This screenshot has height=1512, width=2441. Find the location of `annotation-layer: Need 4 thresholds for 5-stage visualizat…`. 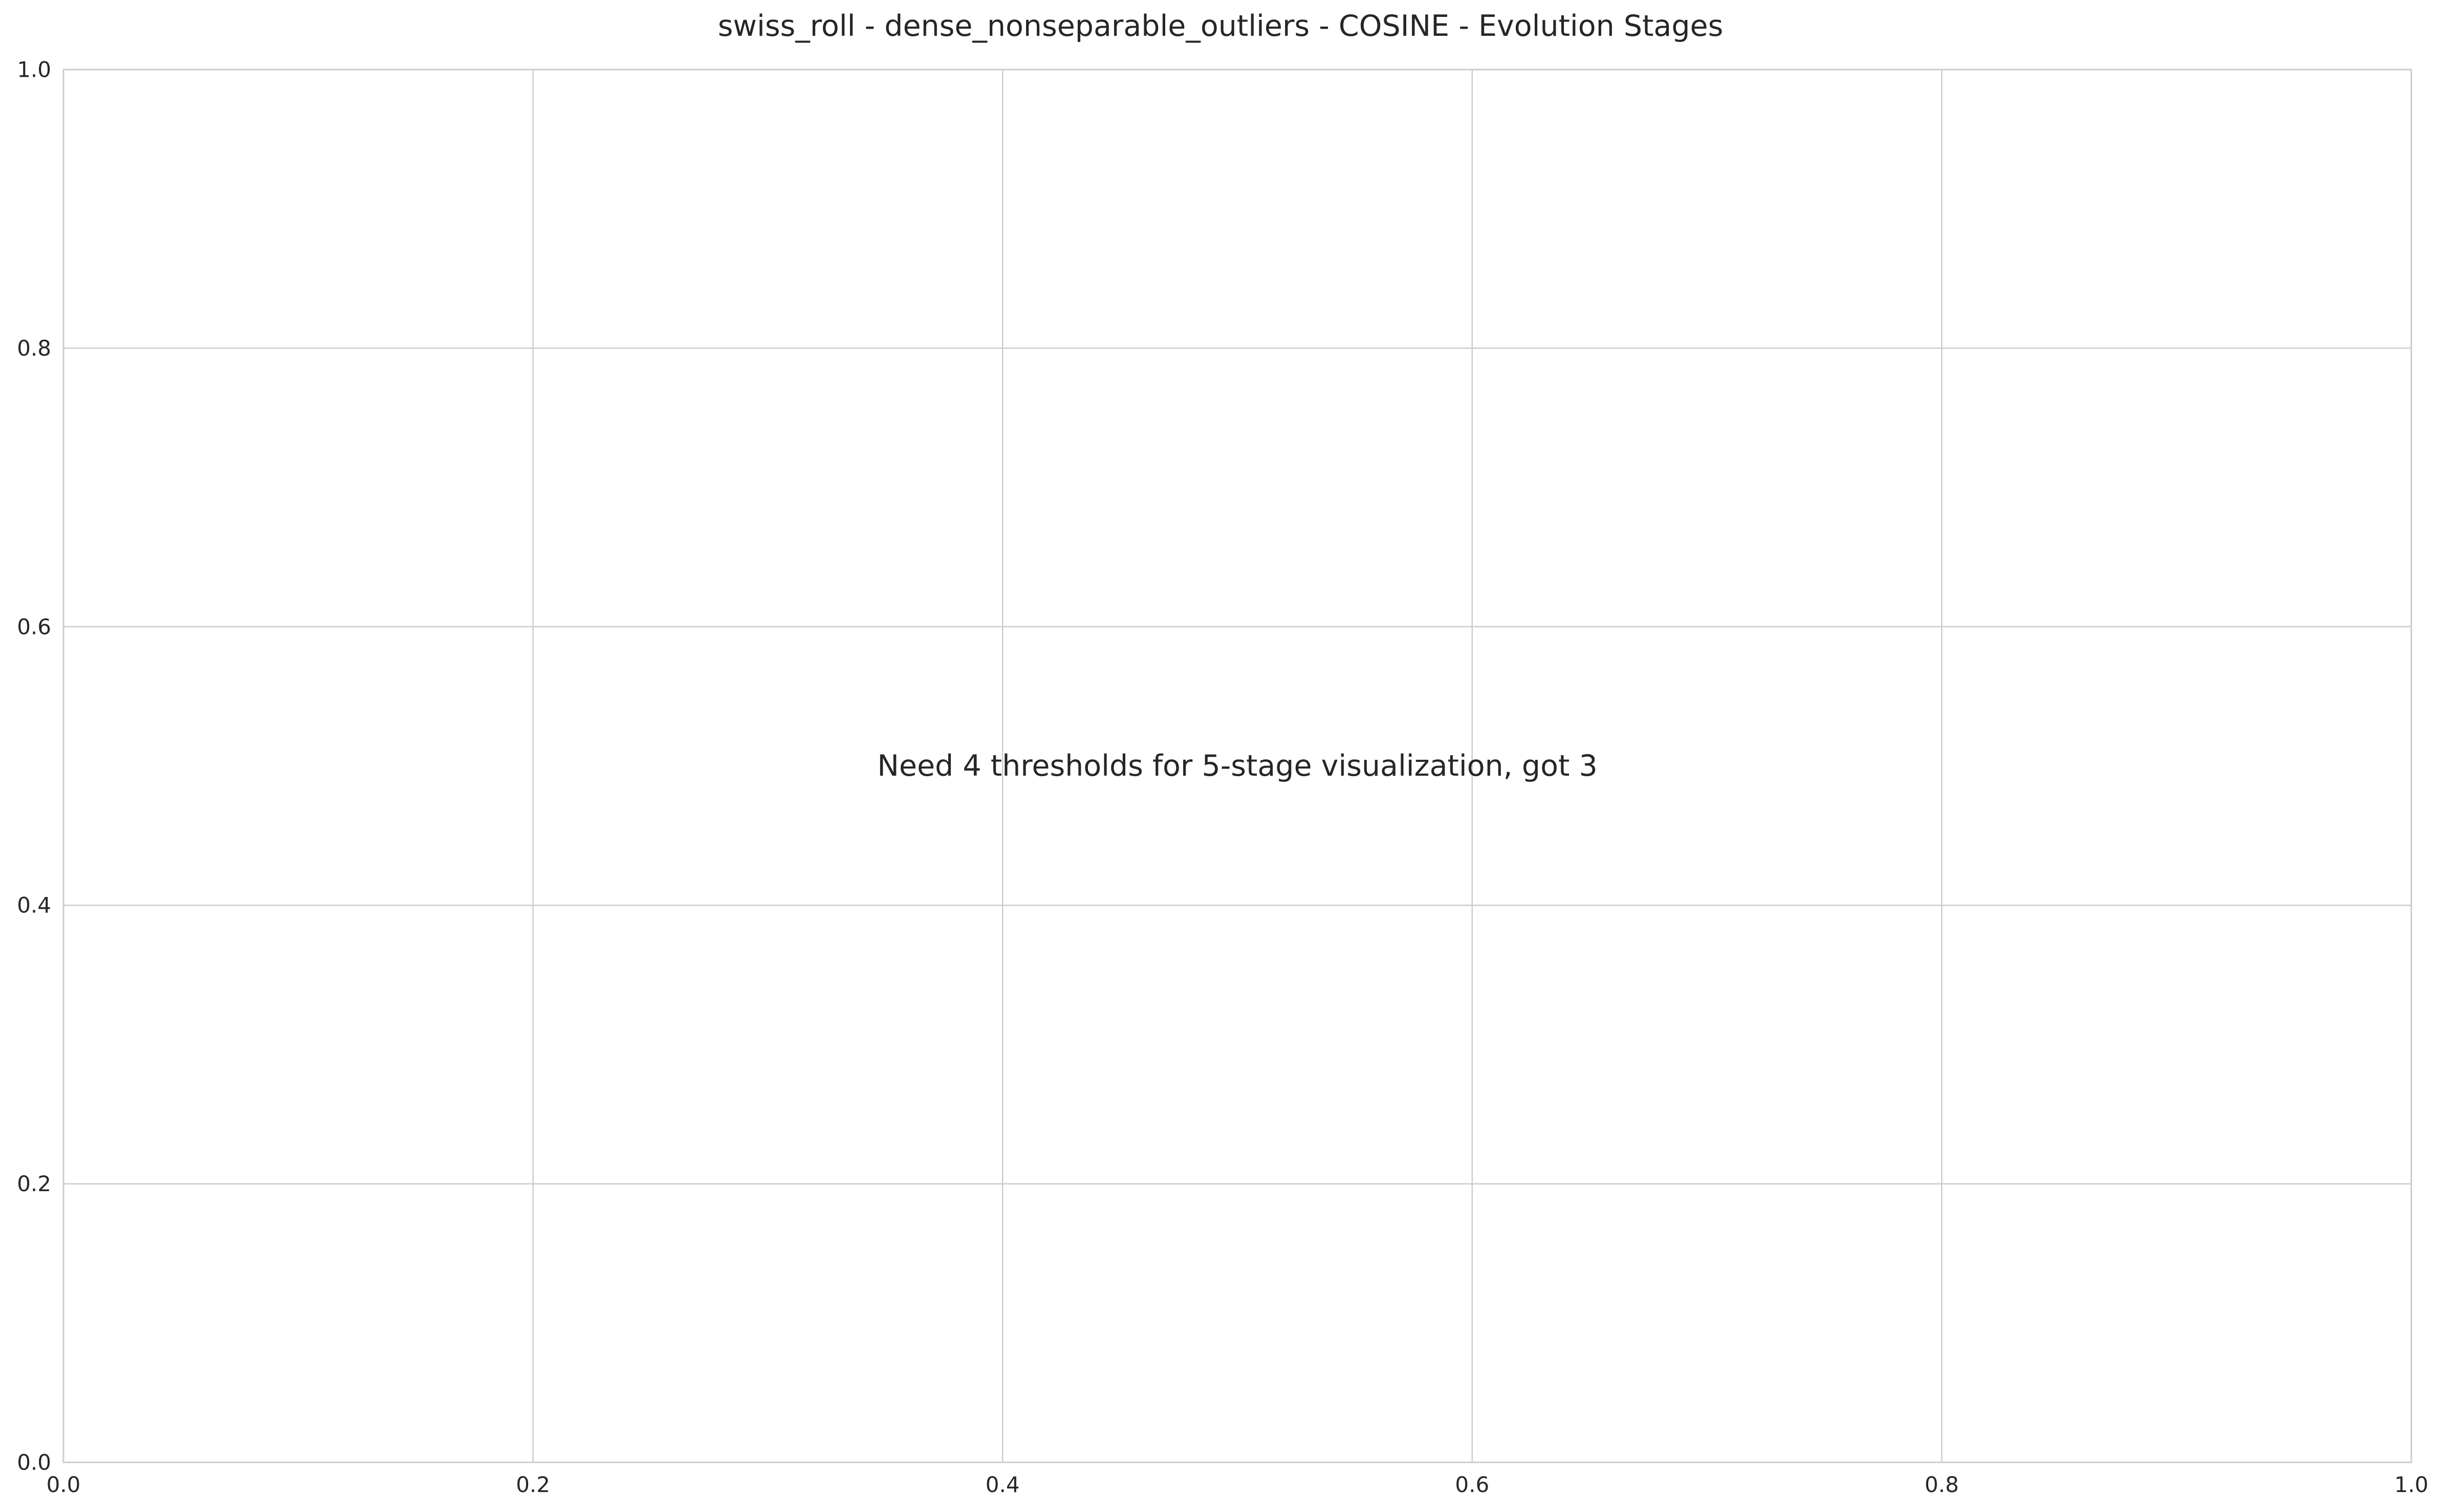

annotation-layer: Need 4 thresholds for 5-stage visualizat… is located at coordinates (1237, 766).